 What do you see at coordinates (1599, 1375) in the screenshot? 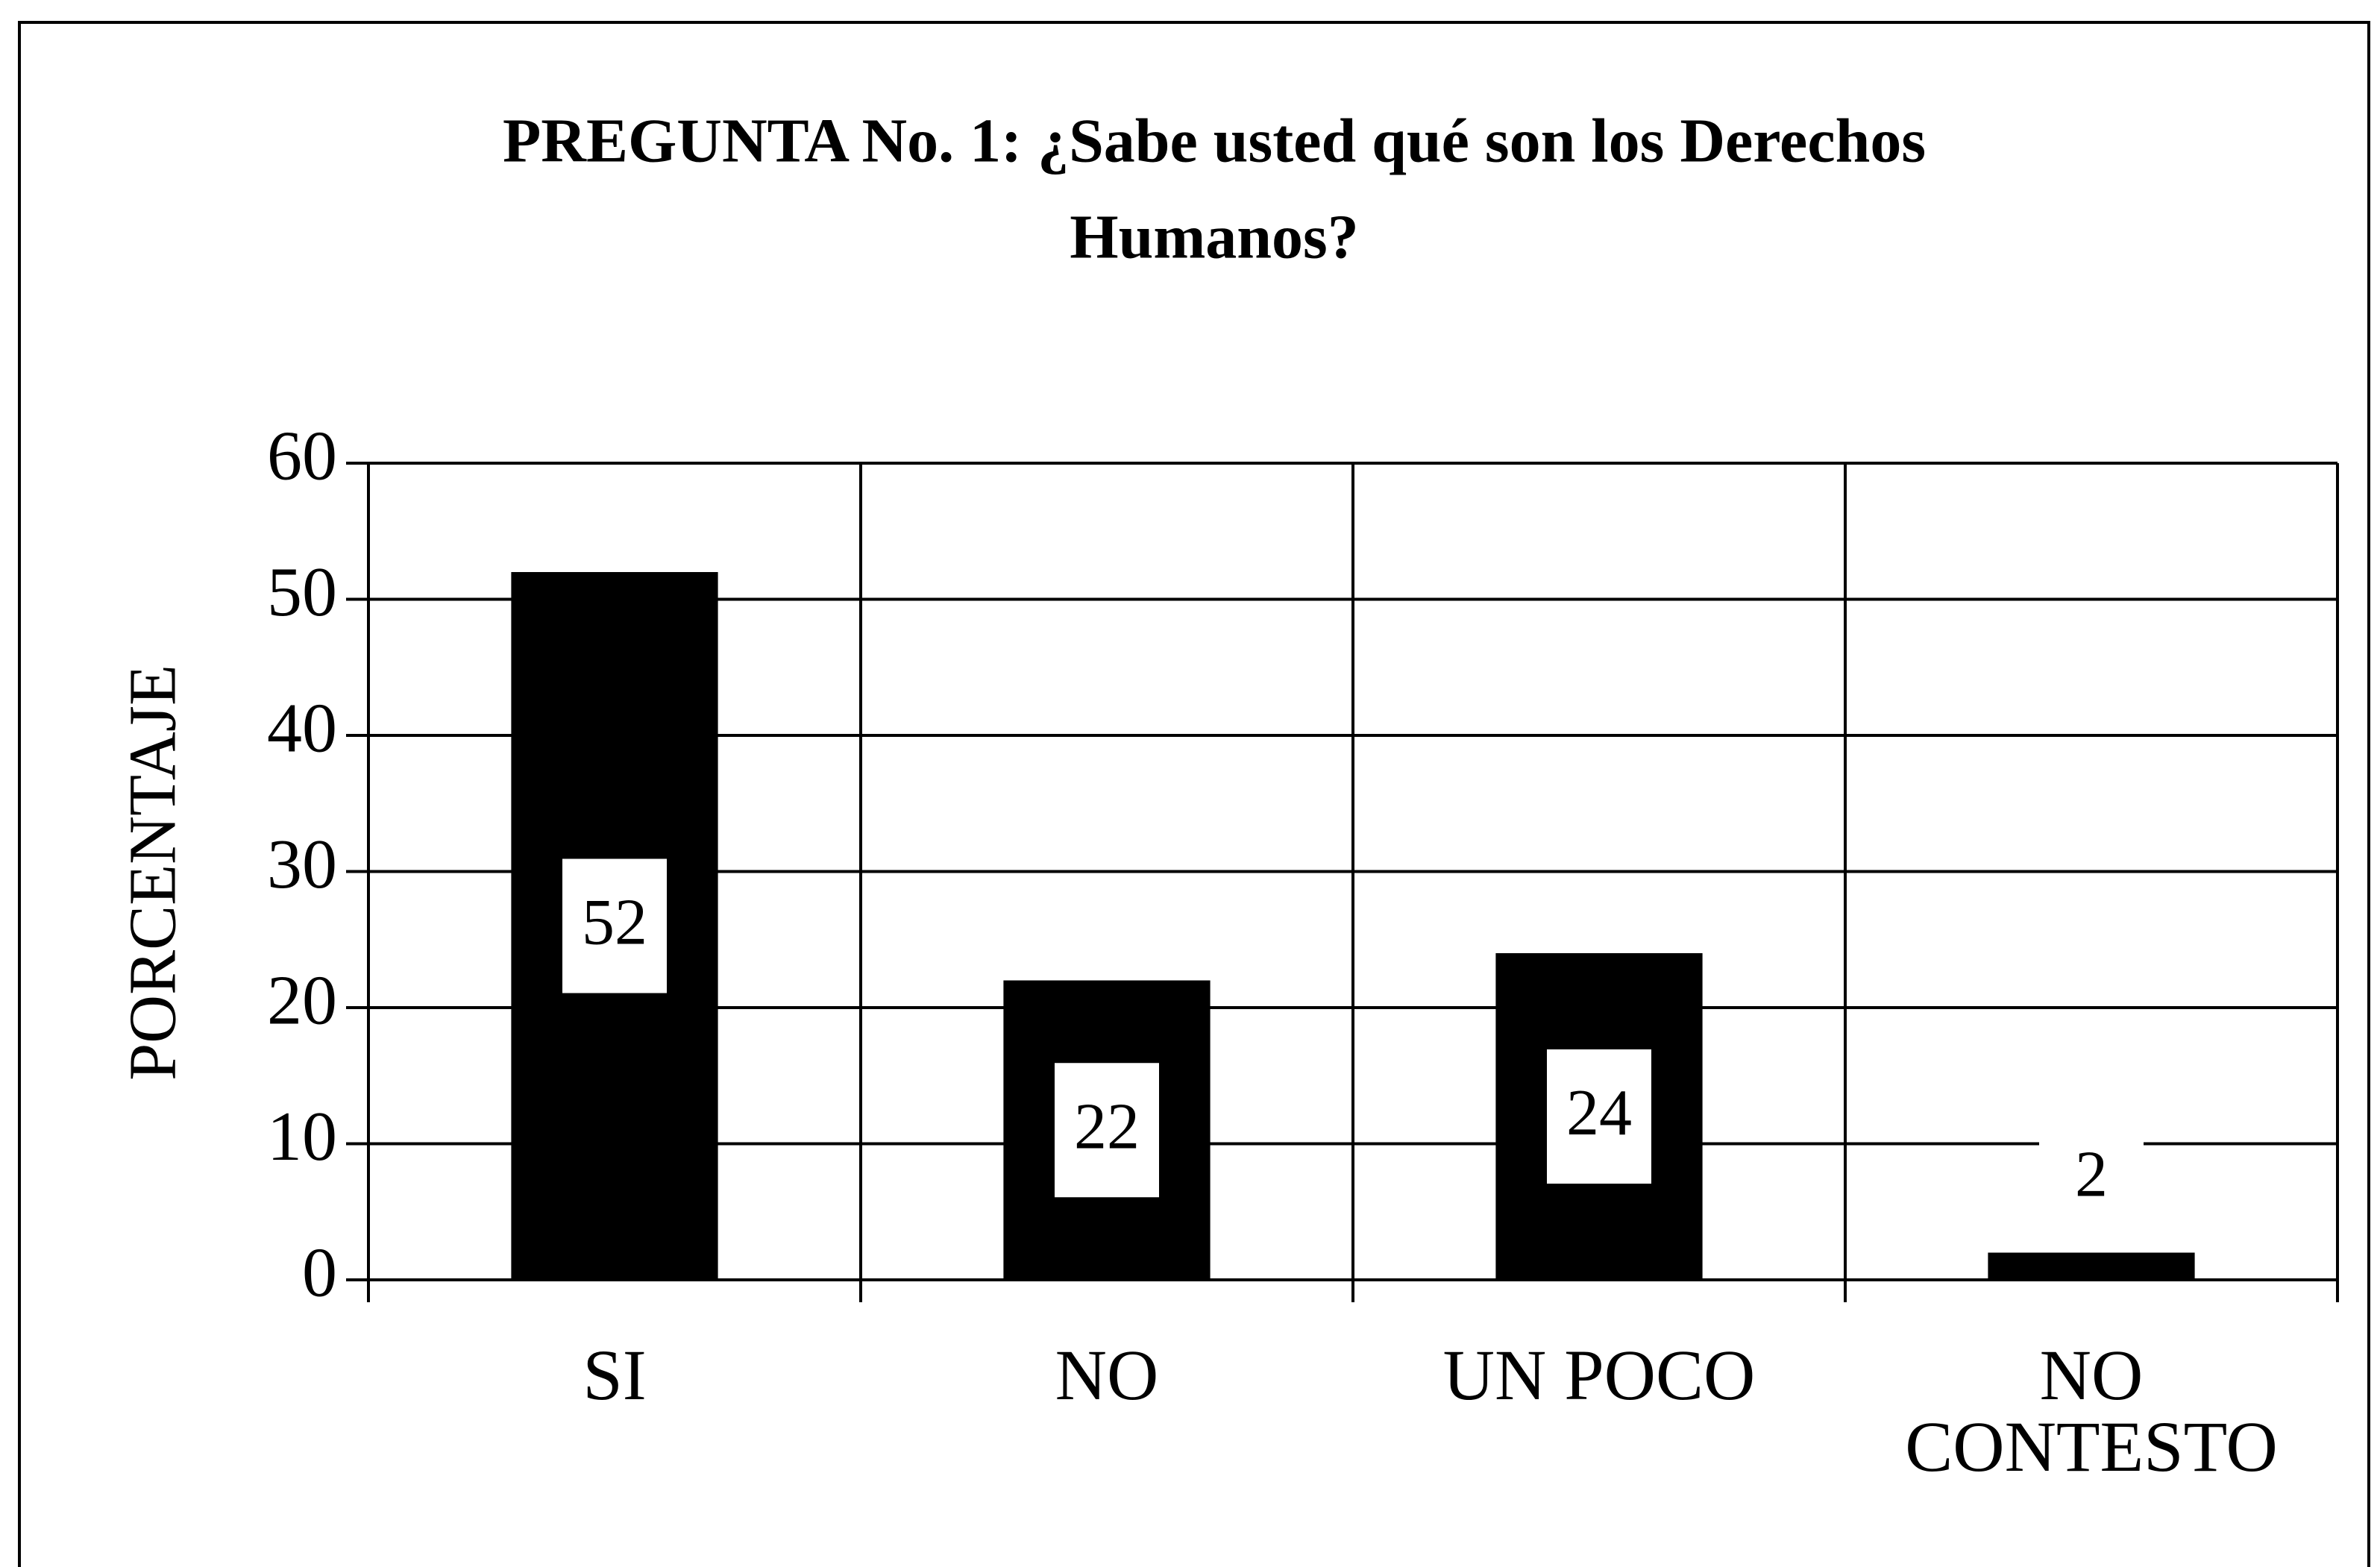
I see `x-tick-label: UN POCO` at bounding box center [1599, 1375].